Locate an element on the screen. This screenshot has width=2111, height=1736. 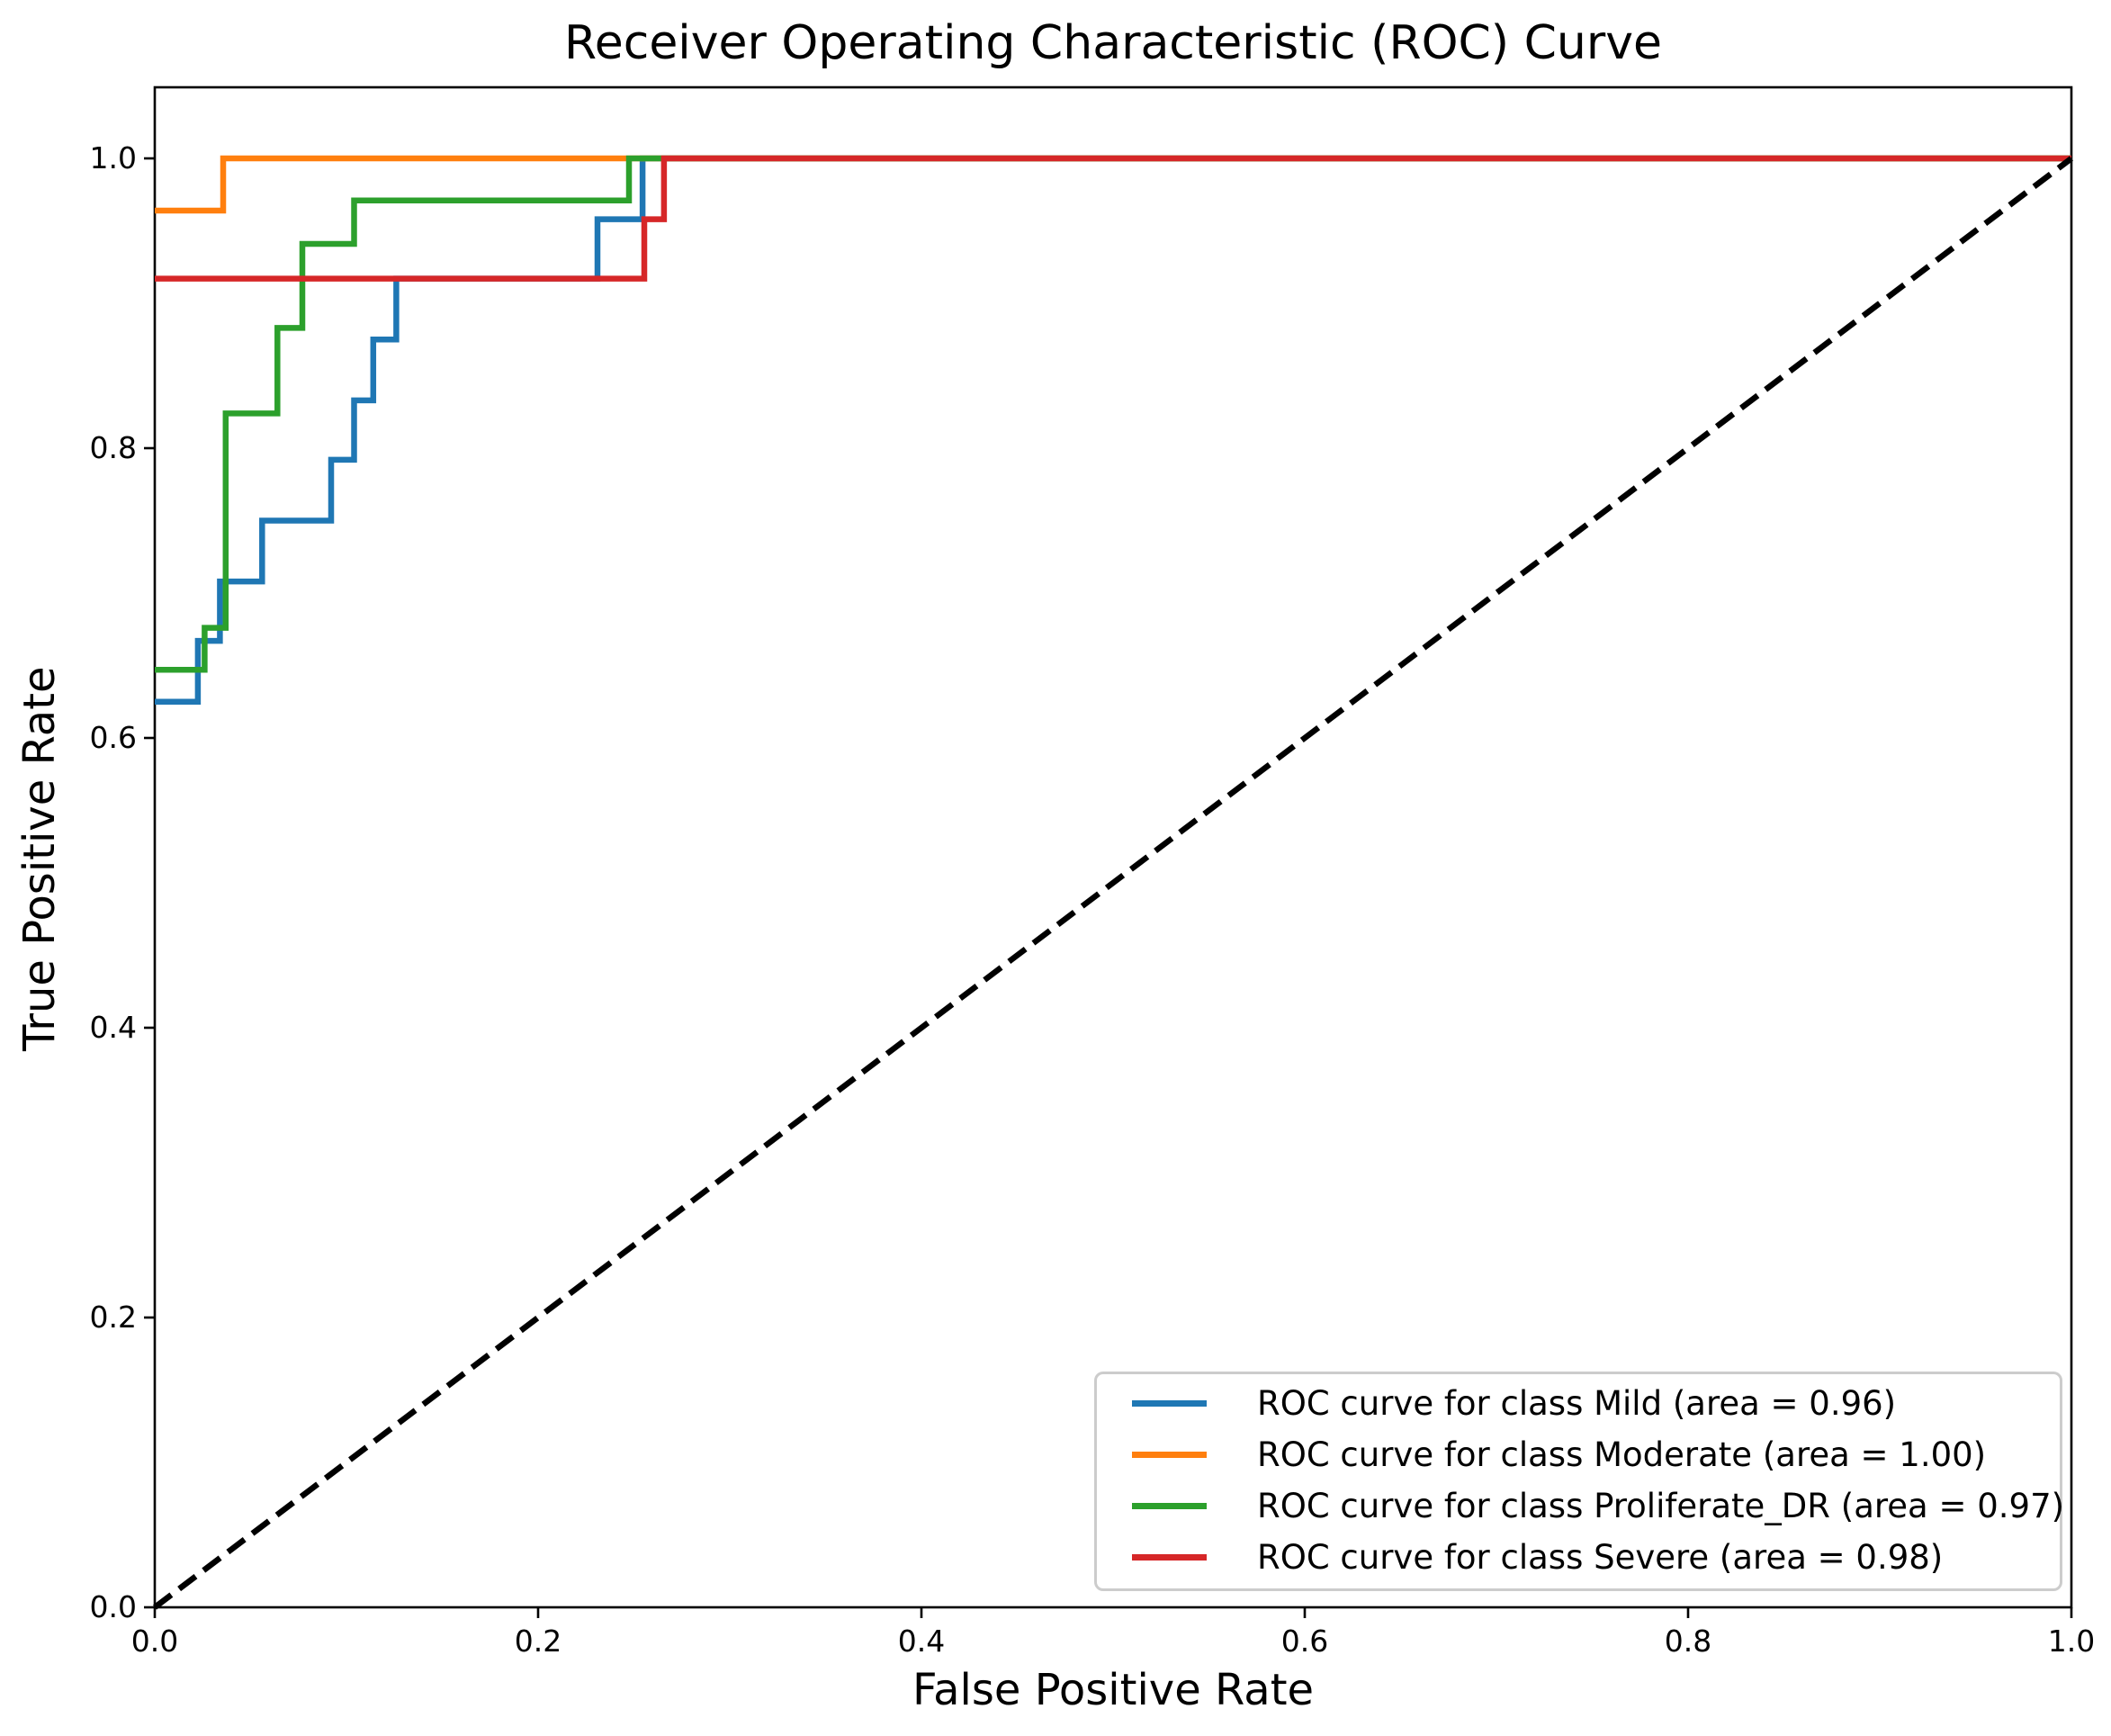
legend-label: ROC curve for class Severe (area = 0.98) is located at coordinates (1600, 1557).